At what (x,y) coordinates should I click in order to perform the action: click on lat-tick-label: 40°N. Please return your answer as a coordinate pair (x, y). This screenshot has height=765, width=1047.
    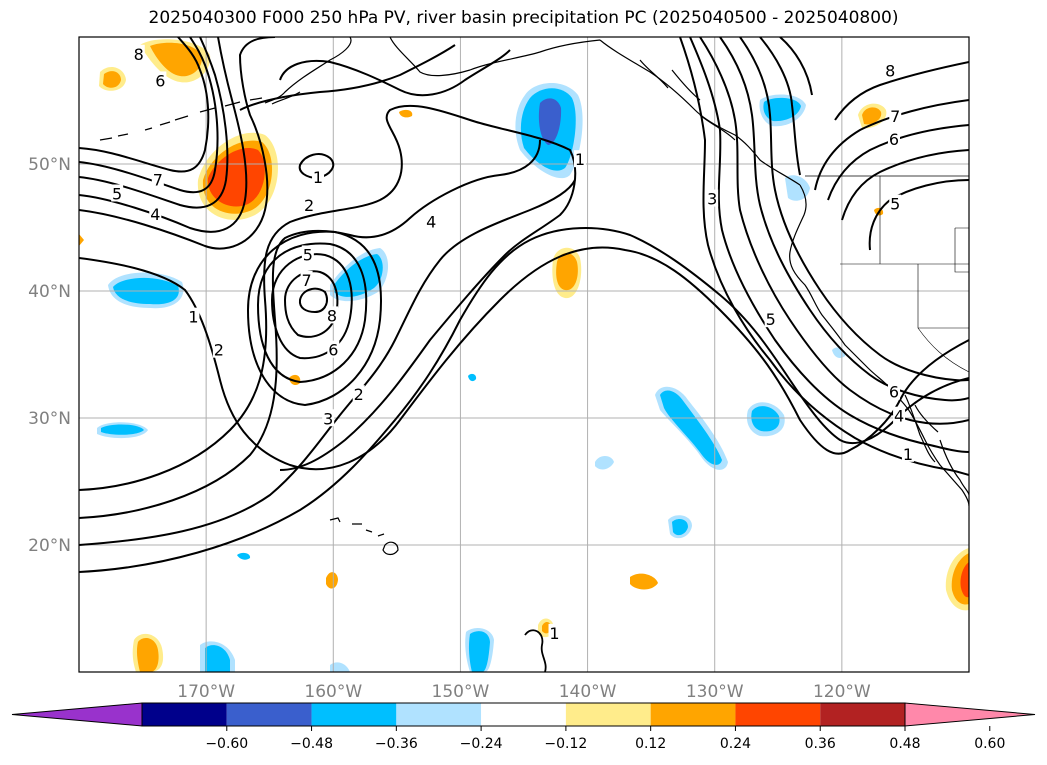
    Looking at the image, I should click on (49, 292).